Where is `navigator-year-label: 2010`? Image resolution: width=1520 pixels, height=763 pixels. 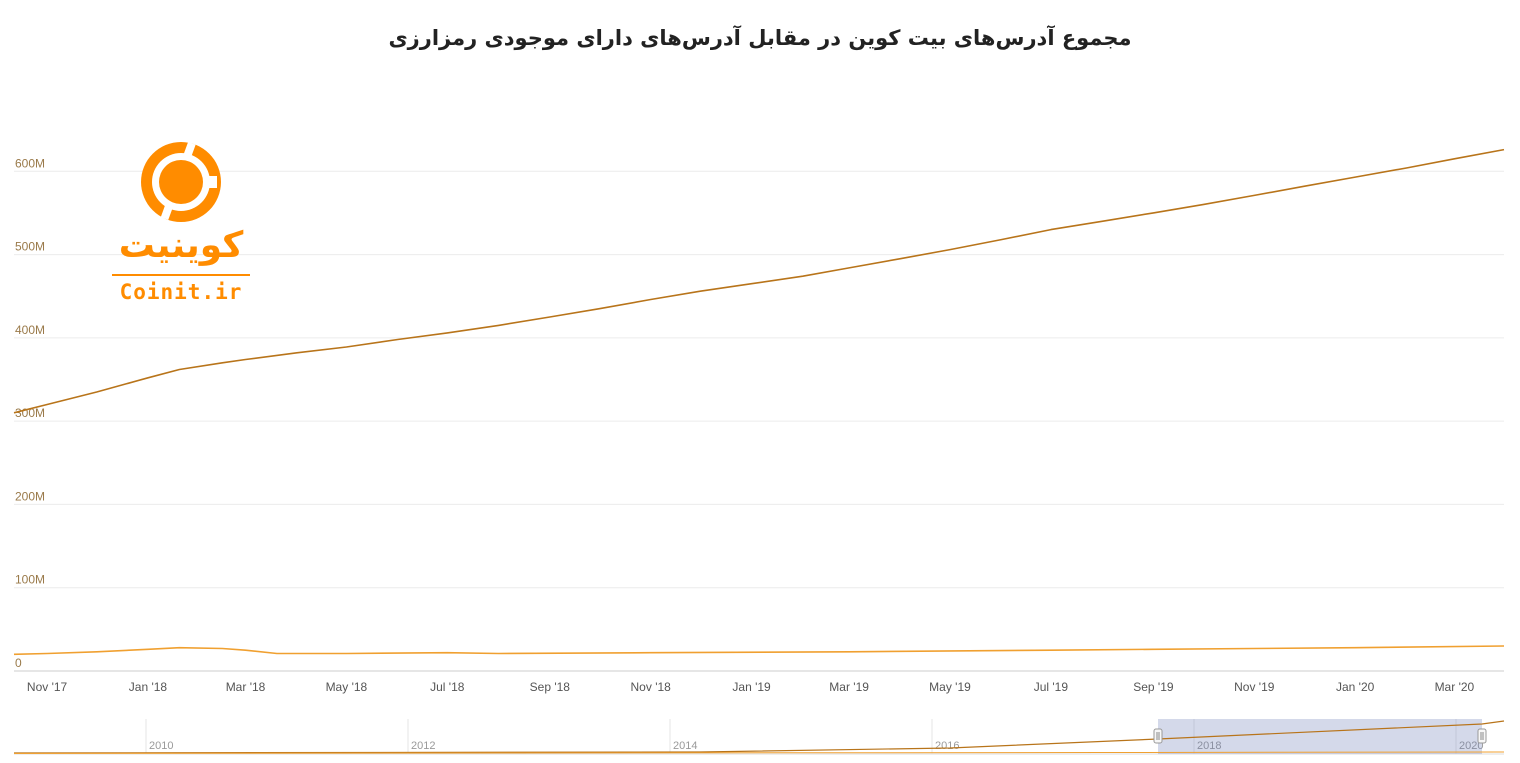
navigator-year-label: 2010 is located at coordinates (161, 746).